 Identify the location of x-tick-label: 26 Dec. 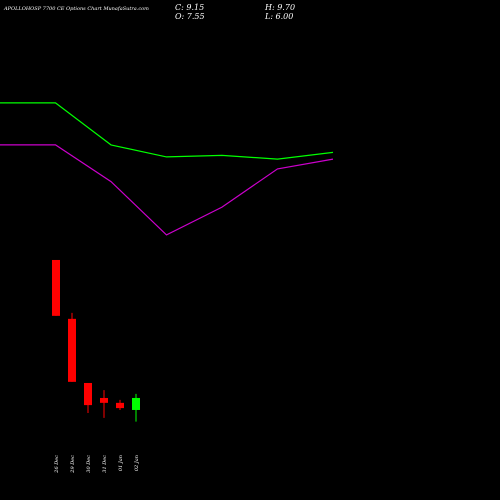
(57, 464).